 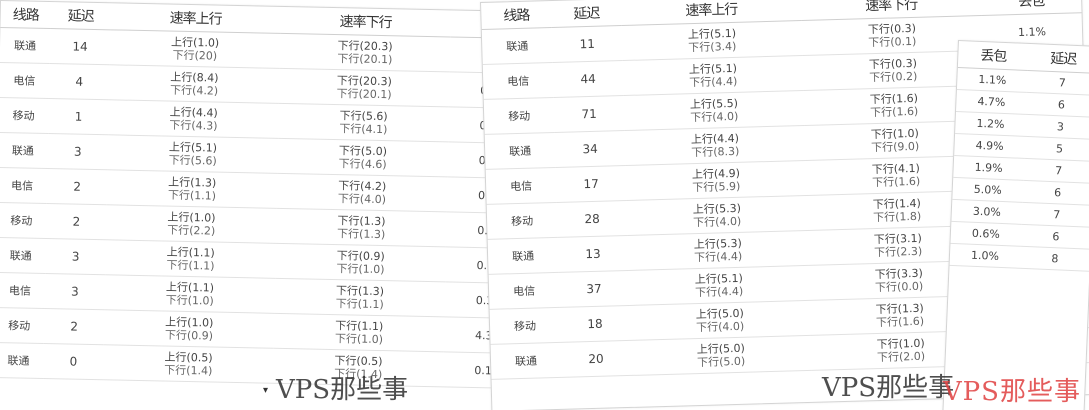 I want to click on cell-loss: 1.9%, so click(x=989, y=168).